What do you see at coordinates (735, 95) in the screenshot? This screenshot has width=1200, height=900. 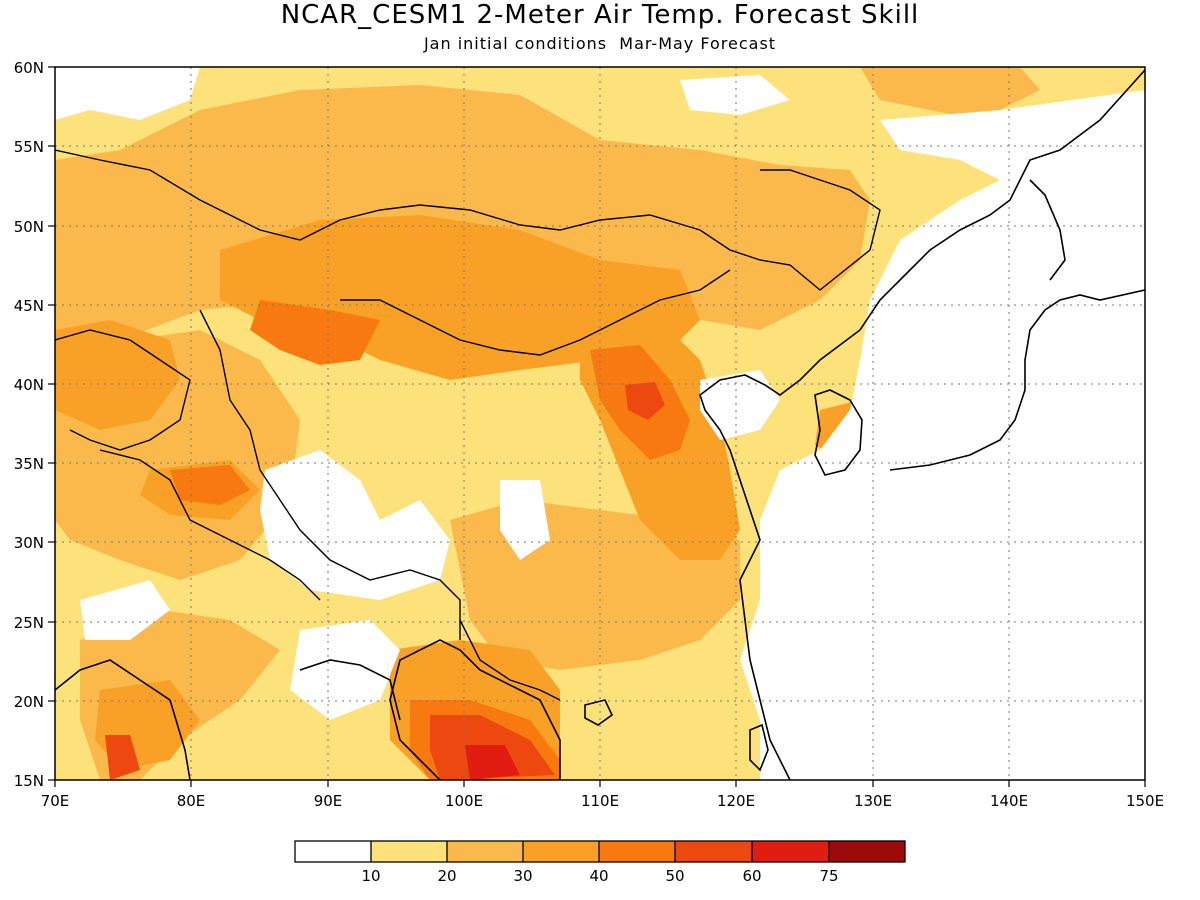 I see `field-lt10-n` at bounding box center [735, 95].